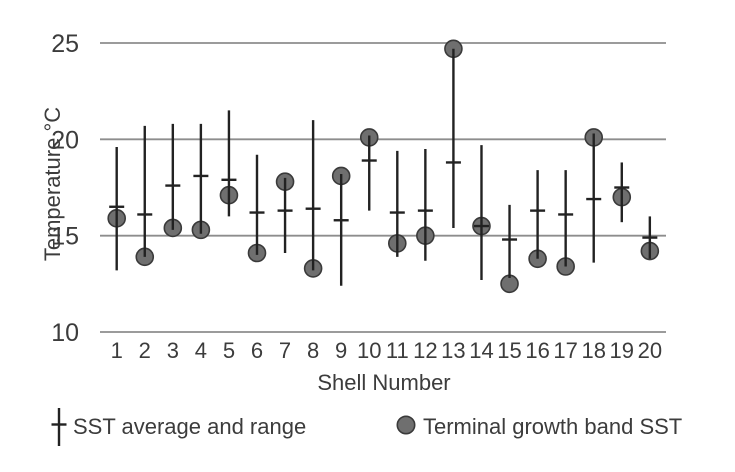  What do you see at coordinates (552, 426) in the screenshot?
I see `legend-label-terminal-sst: Terminal growth band SST` at bounding box center [552, 426].